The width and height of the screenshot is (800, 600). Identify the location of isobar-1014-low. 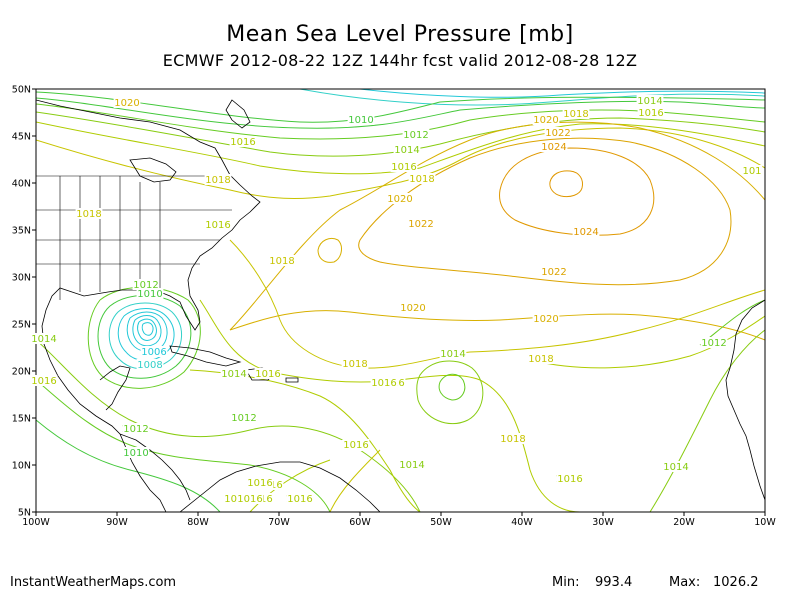
(450, 392).